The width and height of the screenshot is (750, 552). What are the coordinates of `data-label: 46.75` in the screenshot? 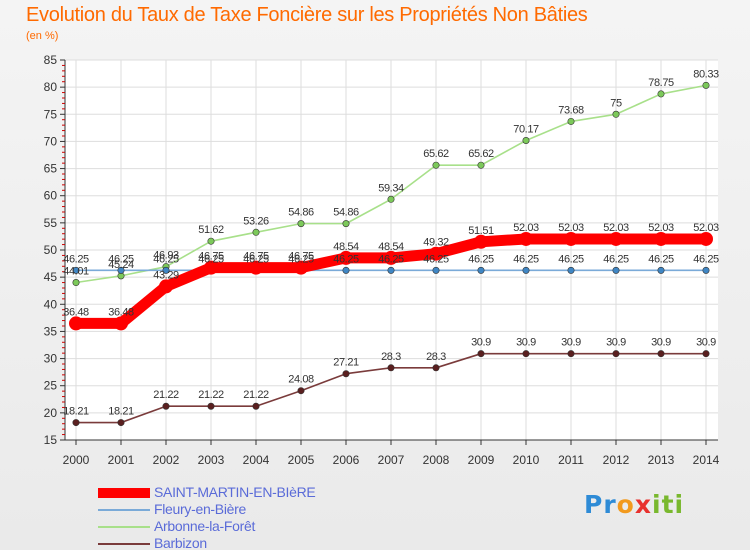 It's located at (256, 257).